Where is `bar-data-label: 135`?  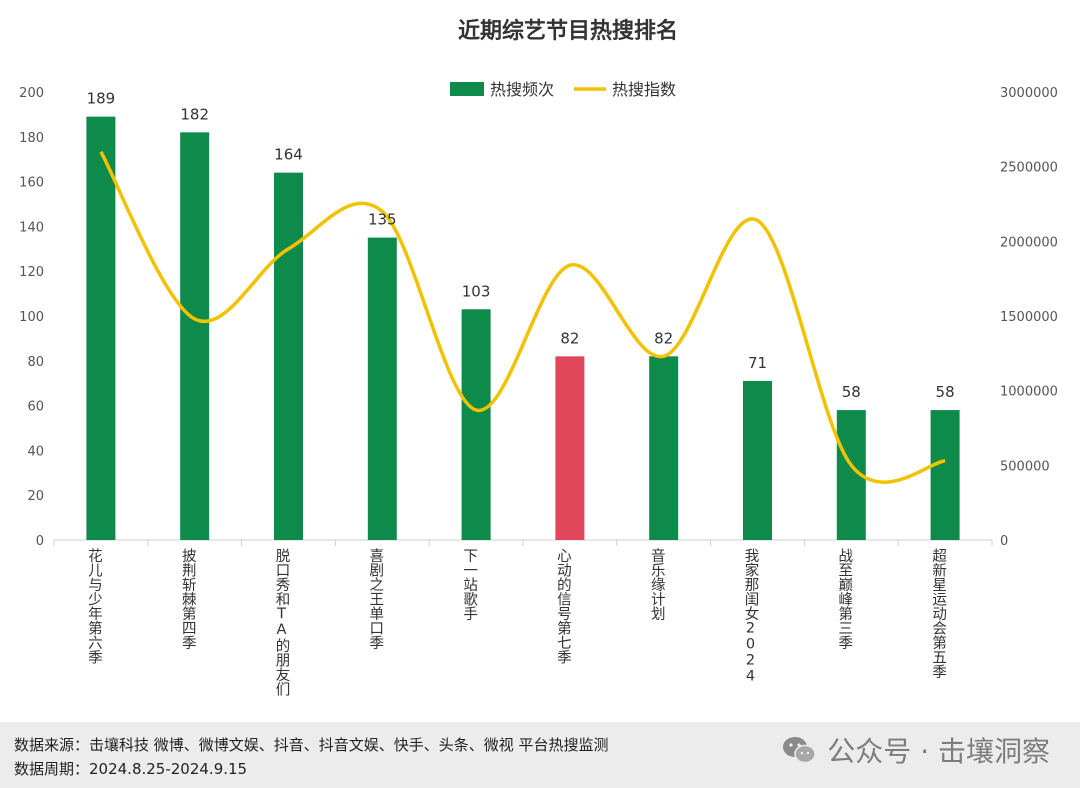
bar-data-label: 135 is located at coordinates (382, 220).